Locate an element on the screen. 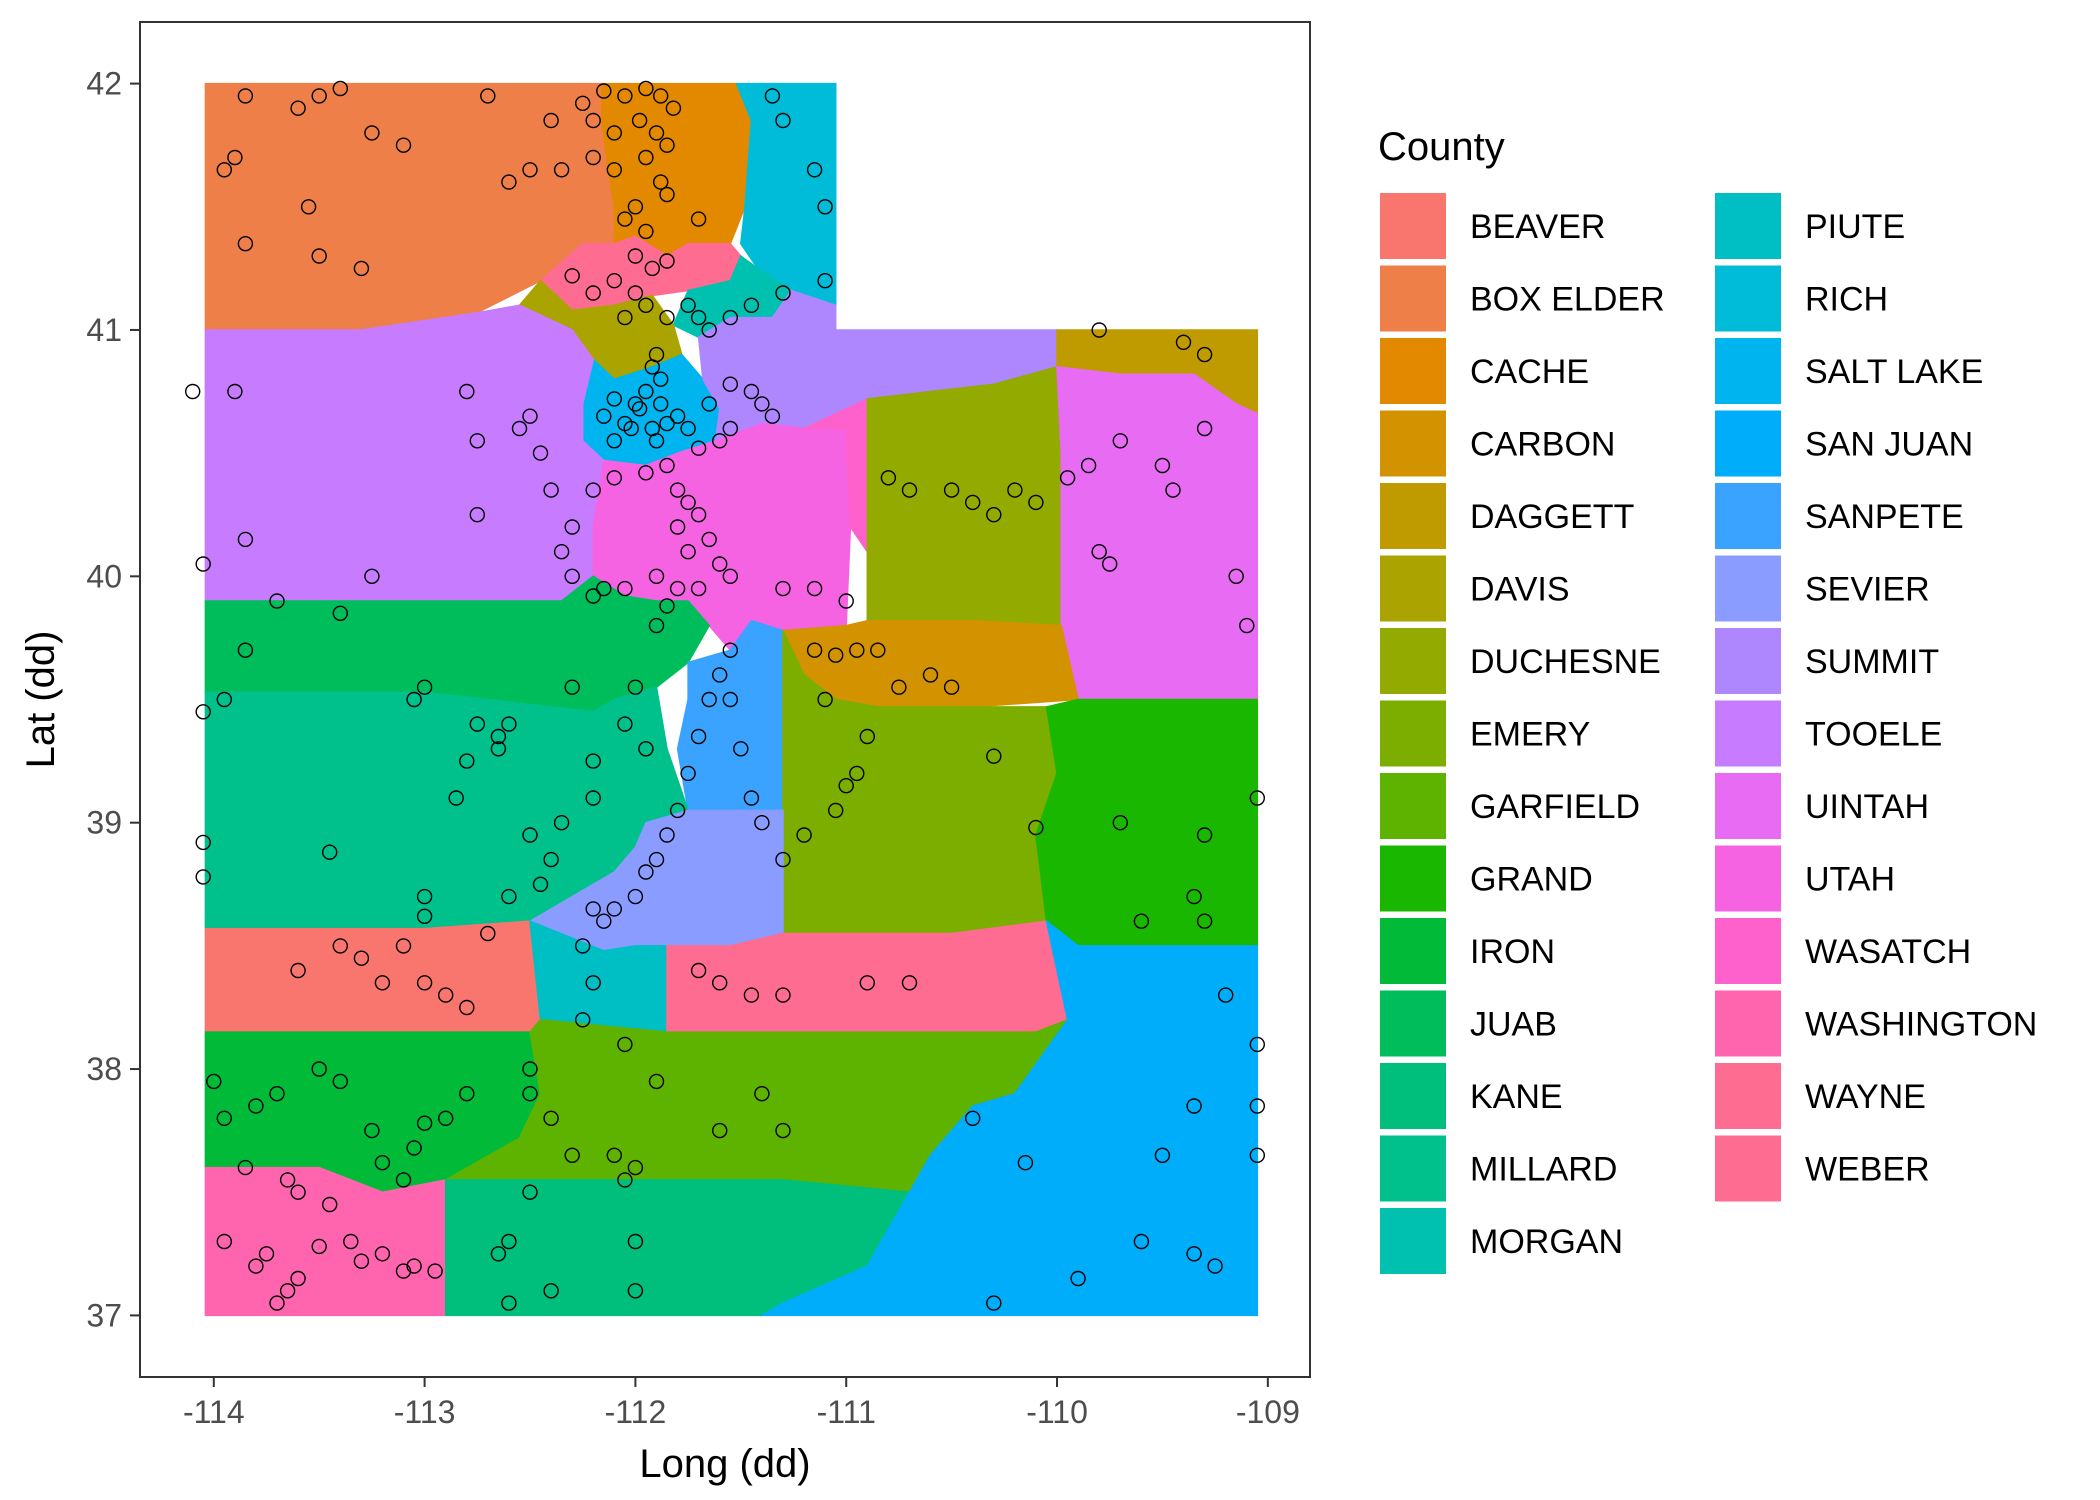 The image size is (2100, 1500). x-tick-label: -111 is located at coordinates (846, 1412).